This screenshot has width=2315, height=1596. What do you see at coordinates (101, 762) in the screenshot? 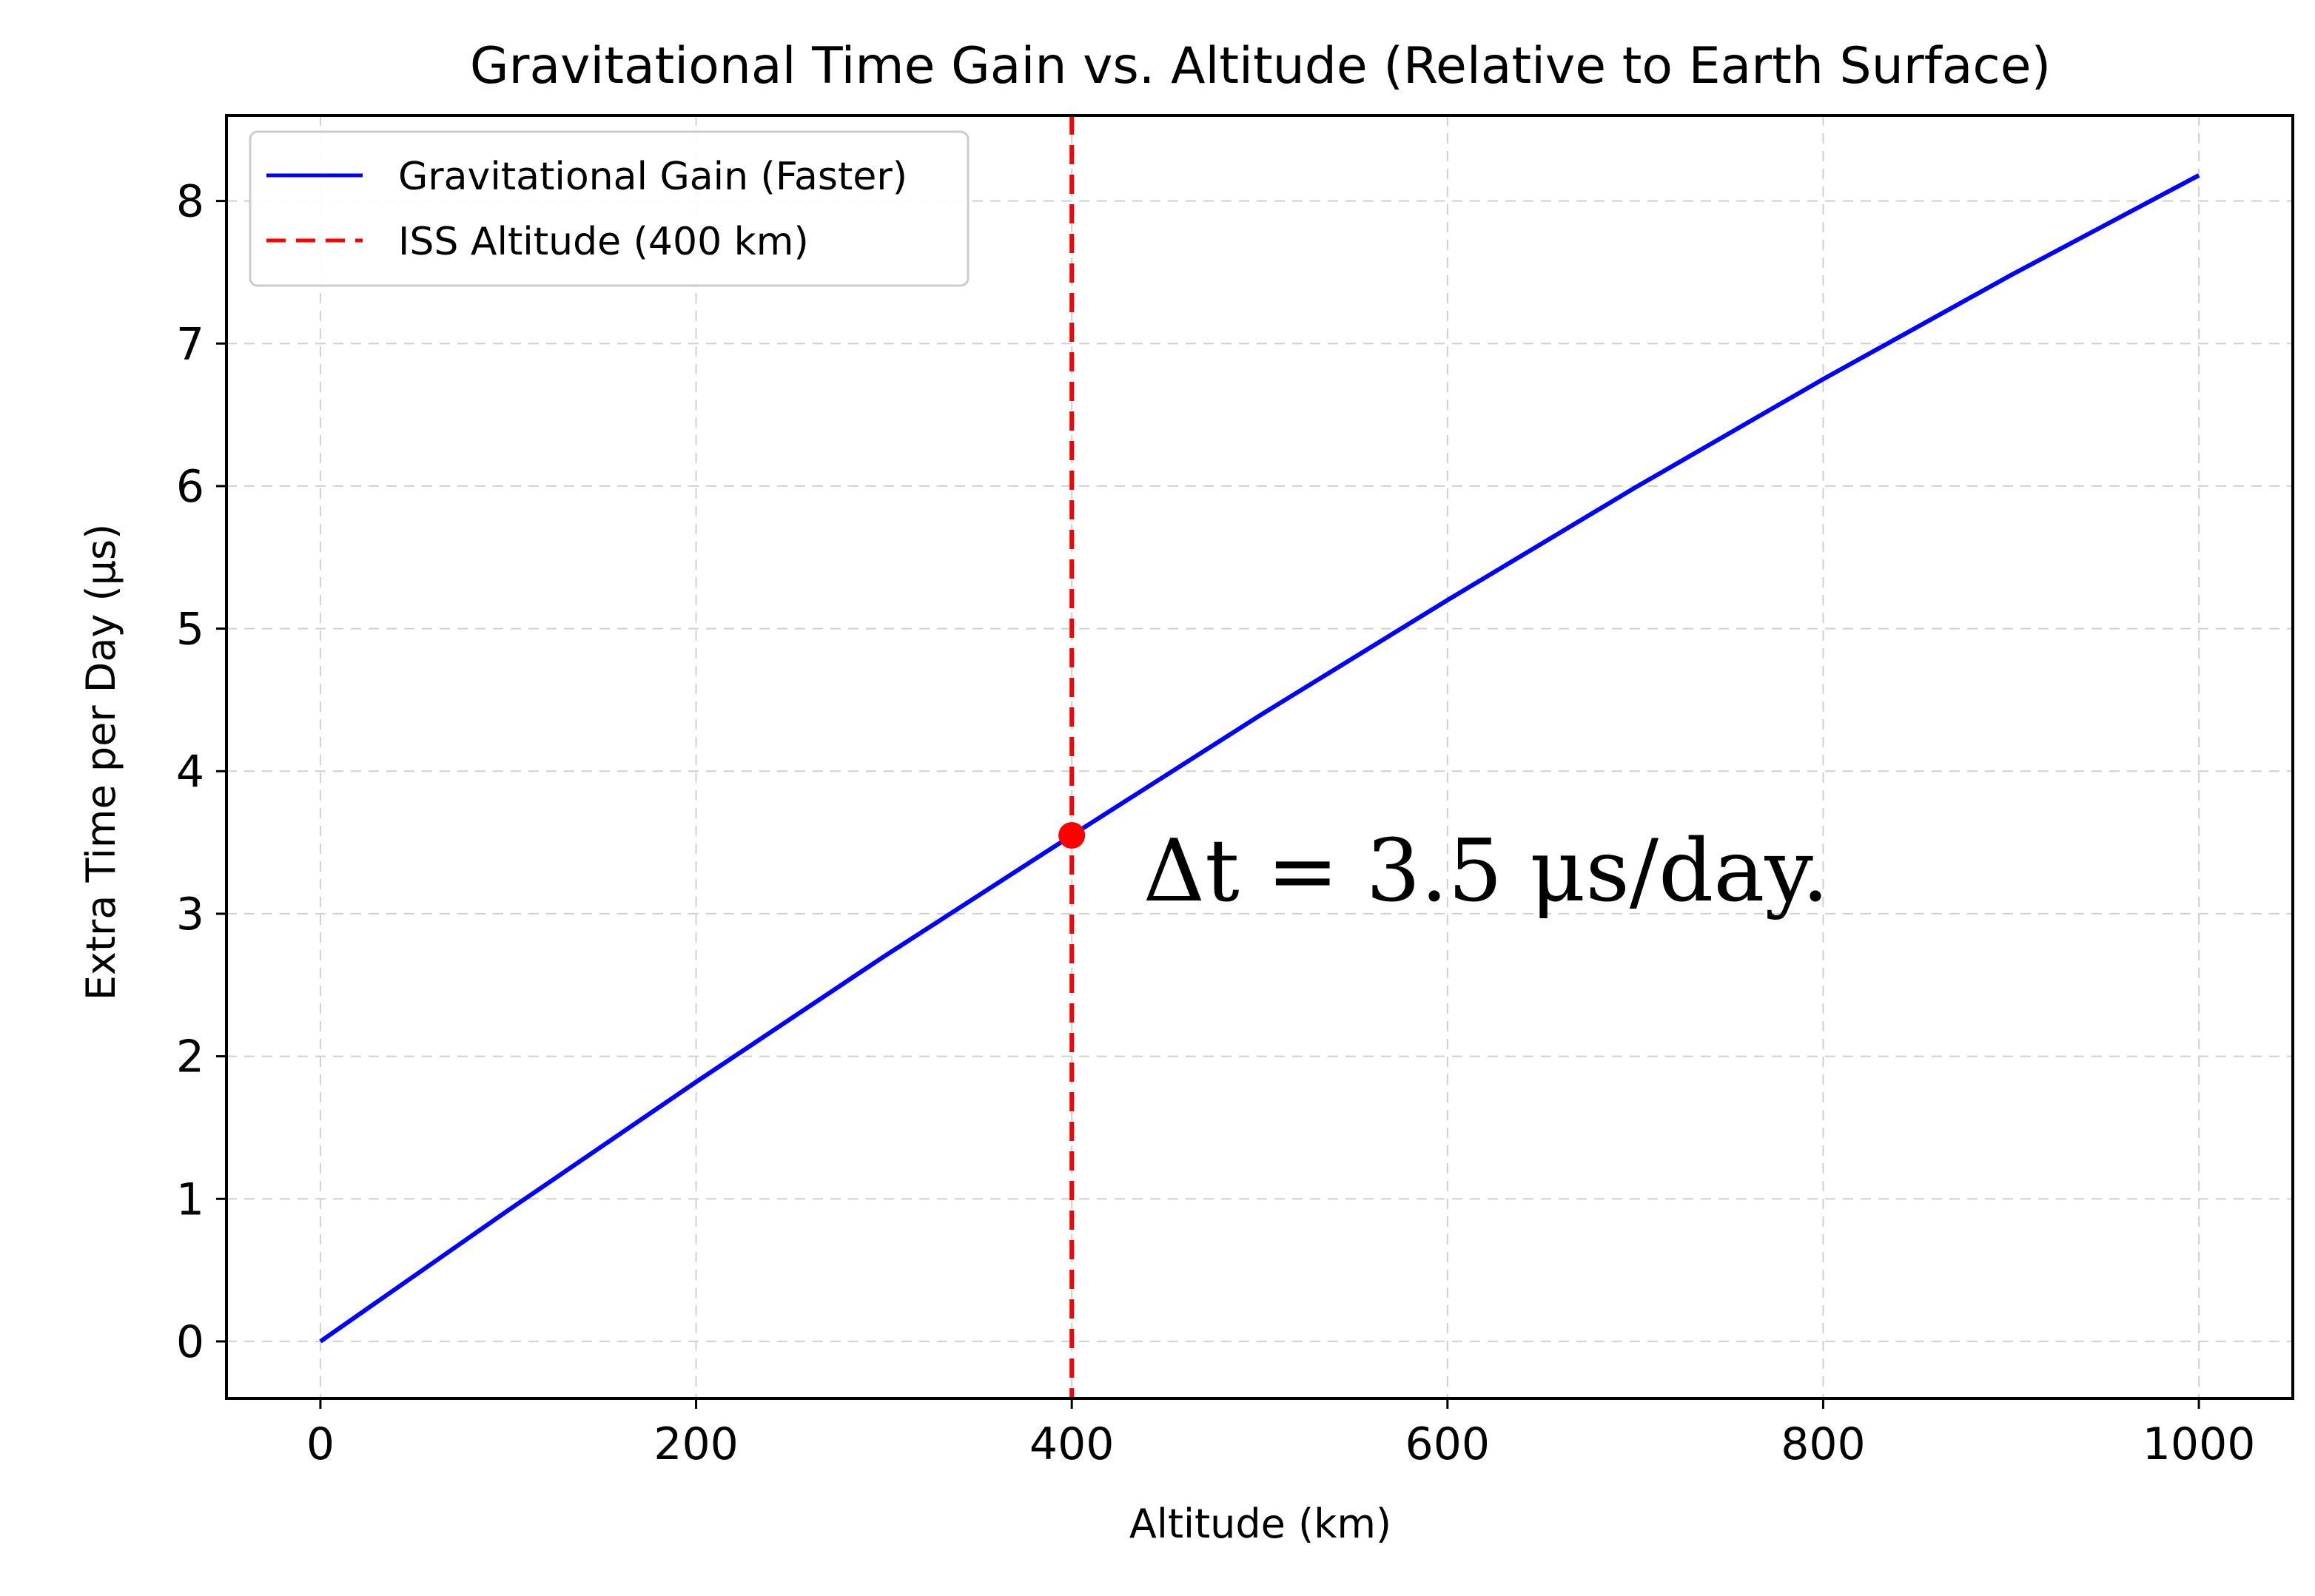
I see `y-axis-label: Extra Time per Day (μs)` at bounding box center [101, 762].